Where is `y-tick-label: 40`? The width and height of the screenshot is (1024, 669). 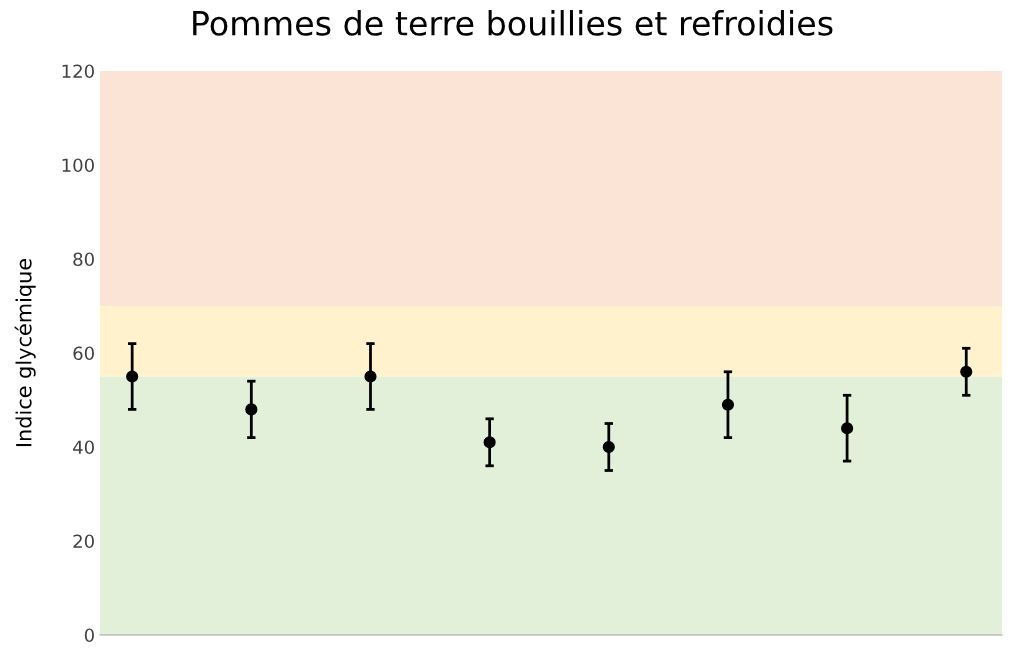 y-tick-label: 40 is located at coordinates (83, 447).